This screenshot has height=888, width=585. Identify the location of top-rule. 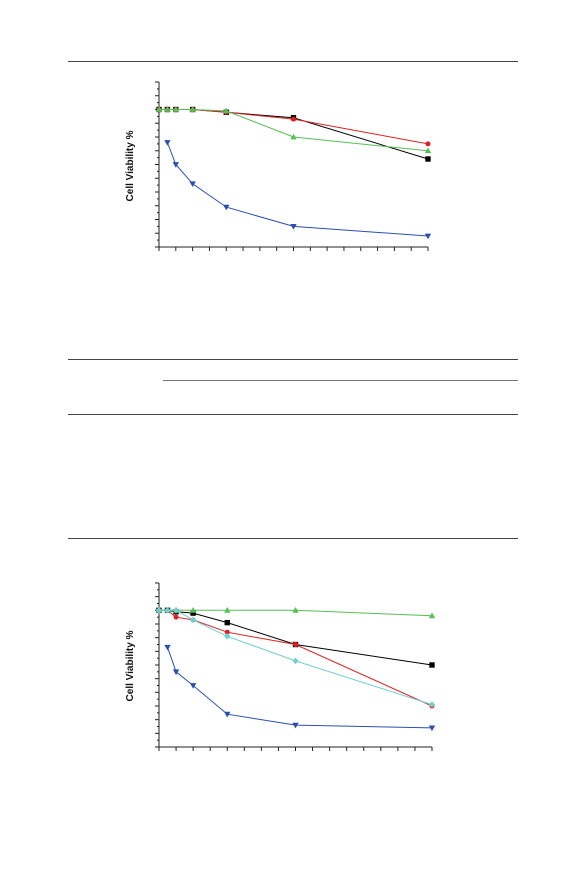
(293, 61).